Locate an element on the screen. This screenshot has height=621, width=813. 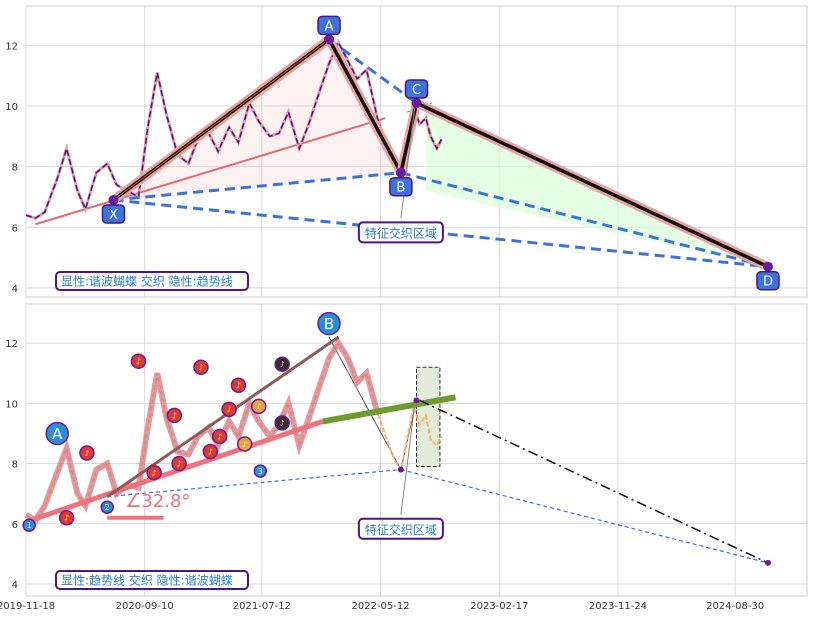
wave-marker-label: 3 is located at coordinates (260, 471).